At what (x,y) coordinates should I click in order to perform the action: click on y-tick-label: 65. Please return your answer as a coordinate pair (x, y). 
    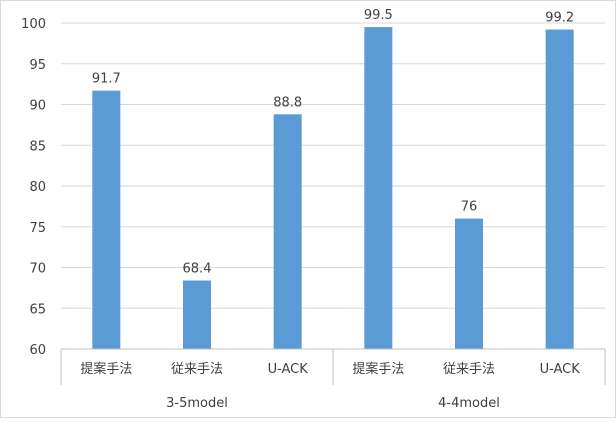
    Looking at the image, I should click on (37, 309).